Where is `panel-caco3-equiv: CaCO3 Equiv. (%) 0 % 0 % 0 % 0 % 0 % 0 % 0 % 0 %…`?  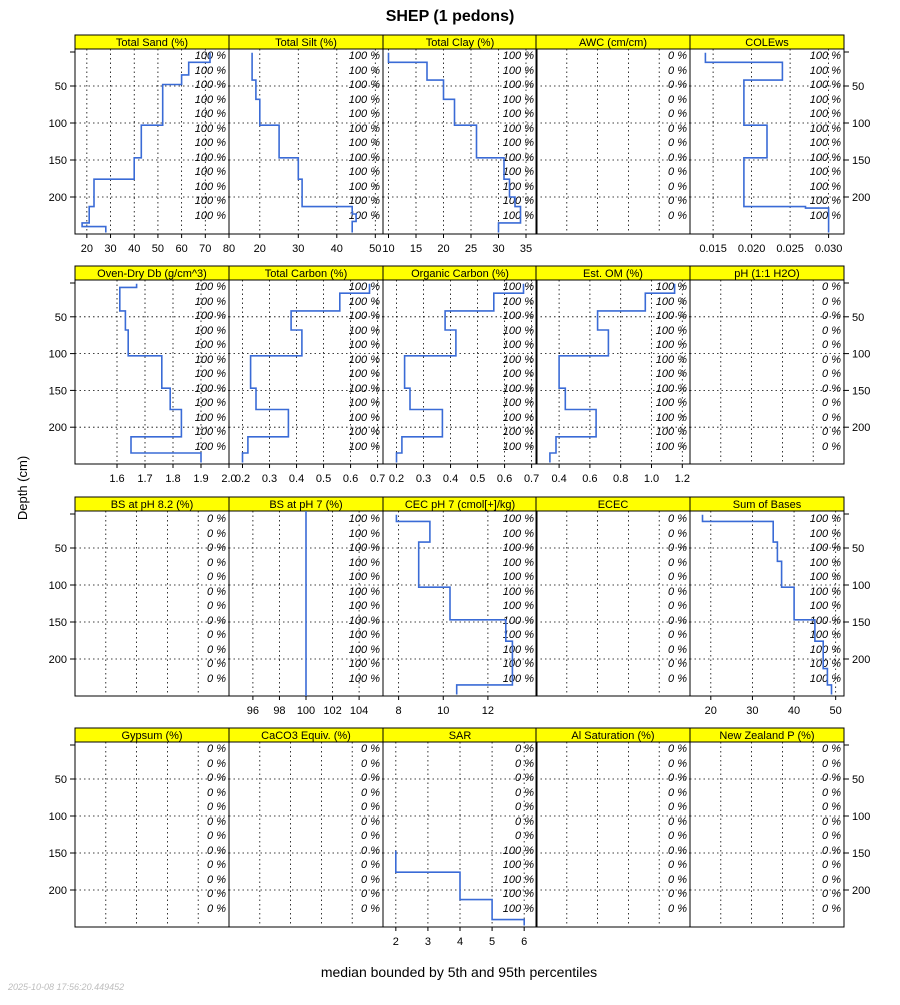
panel-caco3-equiv: CaCO3 Equiv. (%) 0 % 0 % 0 % 0 % 0 % 0 % 0 % 0 %… is located at coordinates (306, 827).